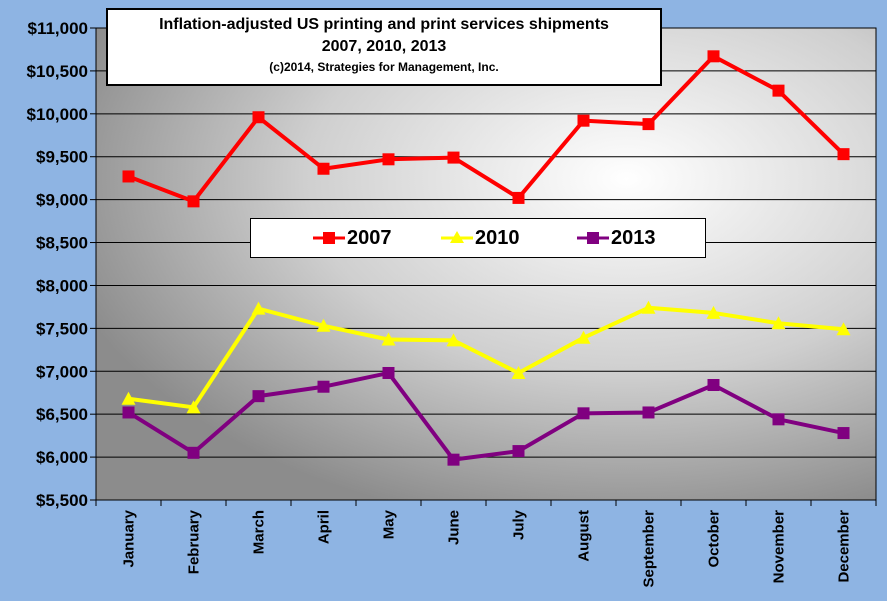 The width and height of the screenshot is (887, 601). Describe the element at coordinates (57, 71) in the screenshot. I see `y-tick-label: $10,500` at that location.